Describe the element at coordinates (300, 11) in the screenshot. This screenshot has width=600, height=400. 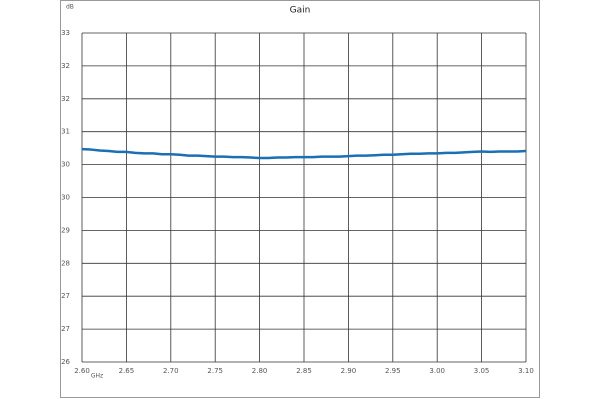
I see `chart-title: Gain` at that location.